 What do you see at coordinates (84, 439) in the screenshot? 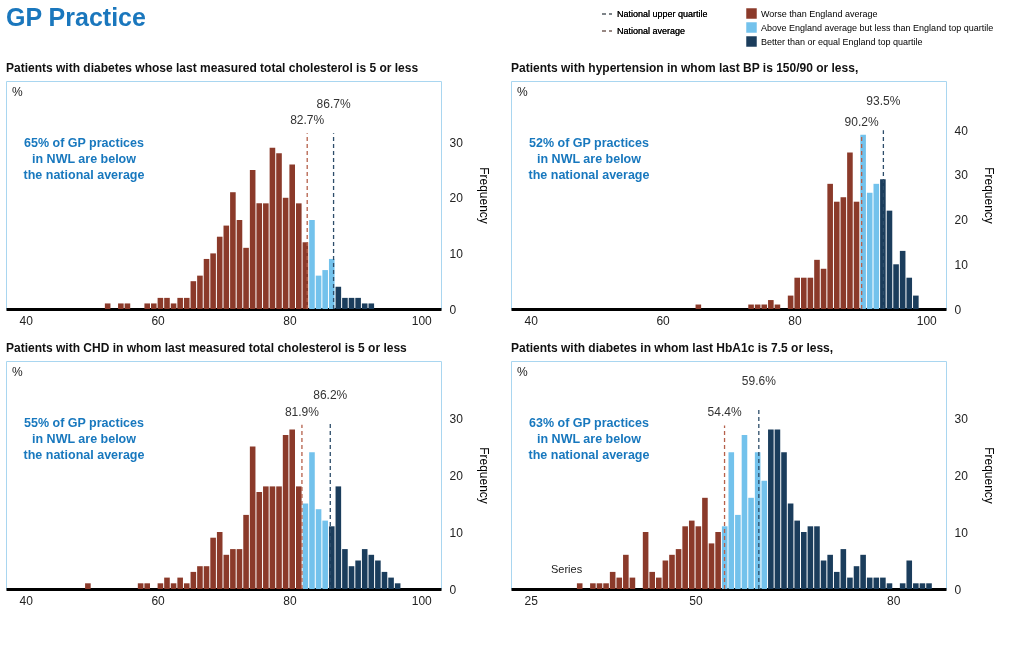
I see `annotation: 55% of GP practices in NWL are below the national average` at bounding box center [84, 439].